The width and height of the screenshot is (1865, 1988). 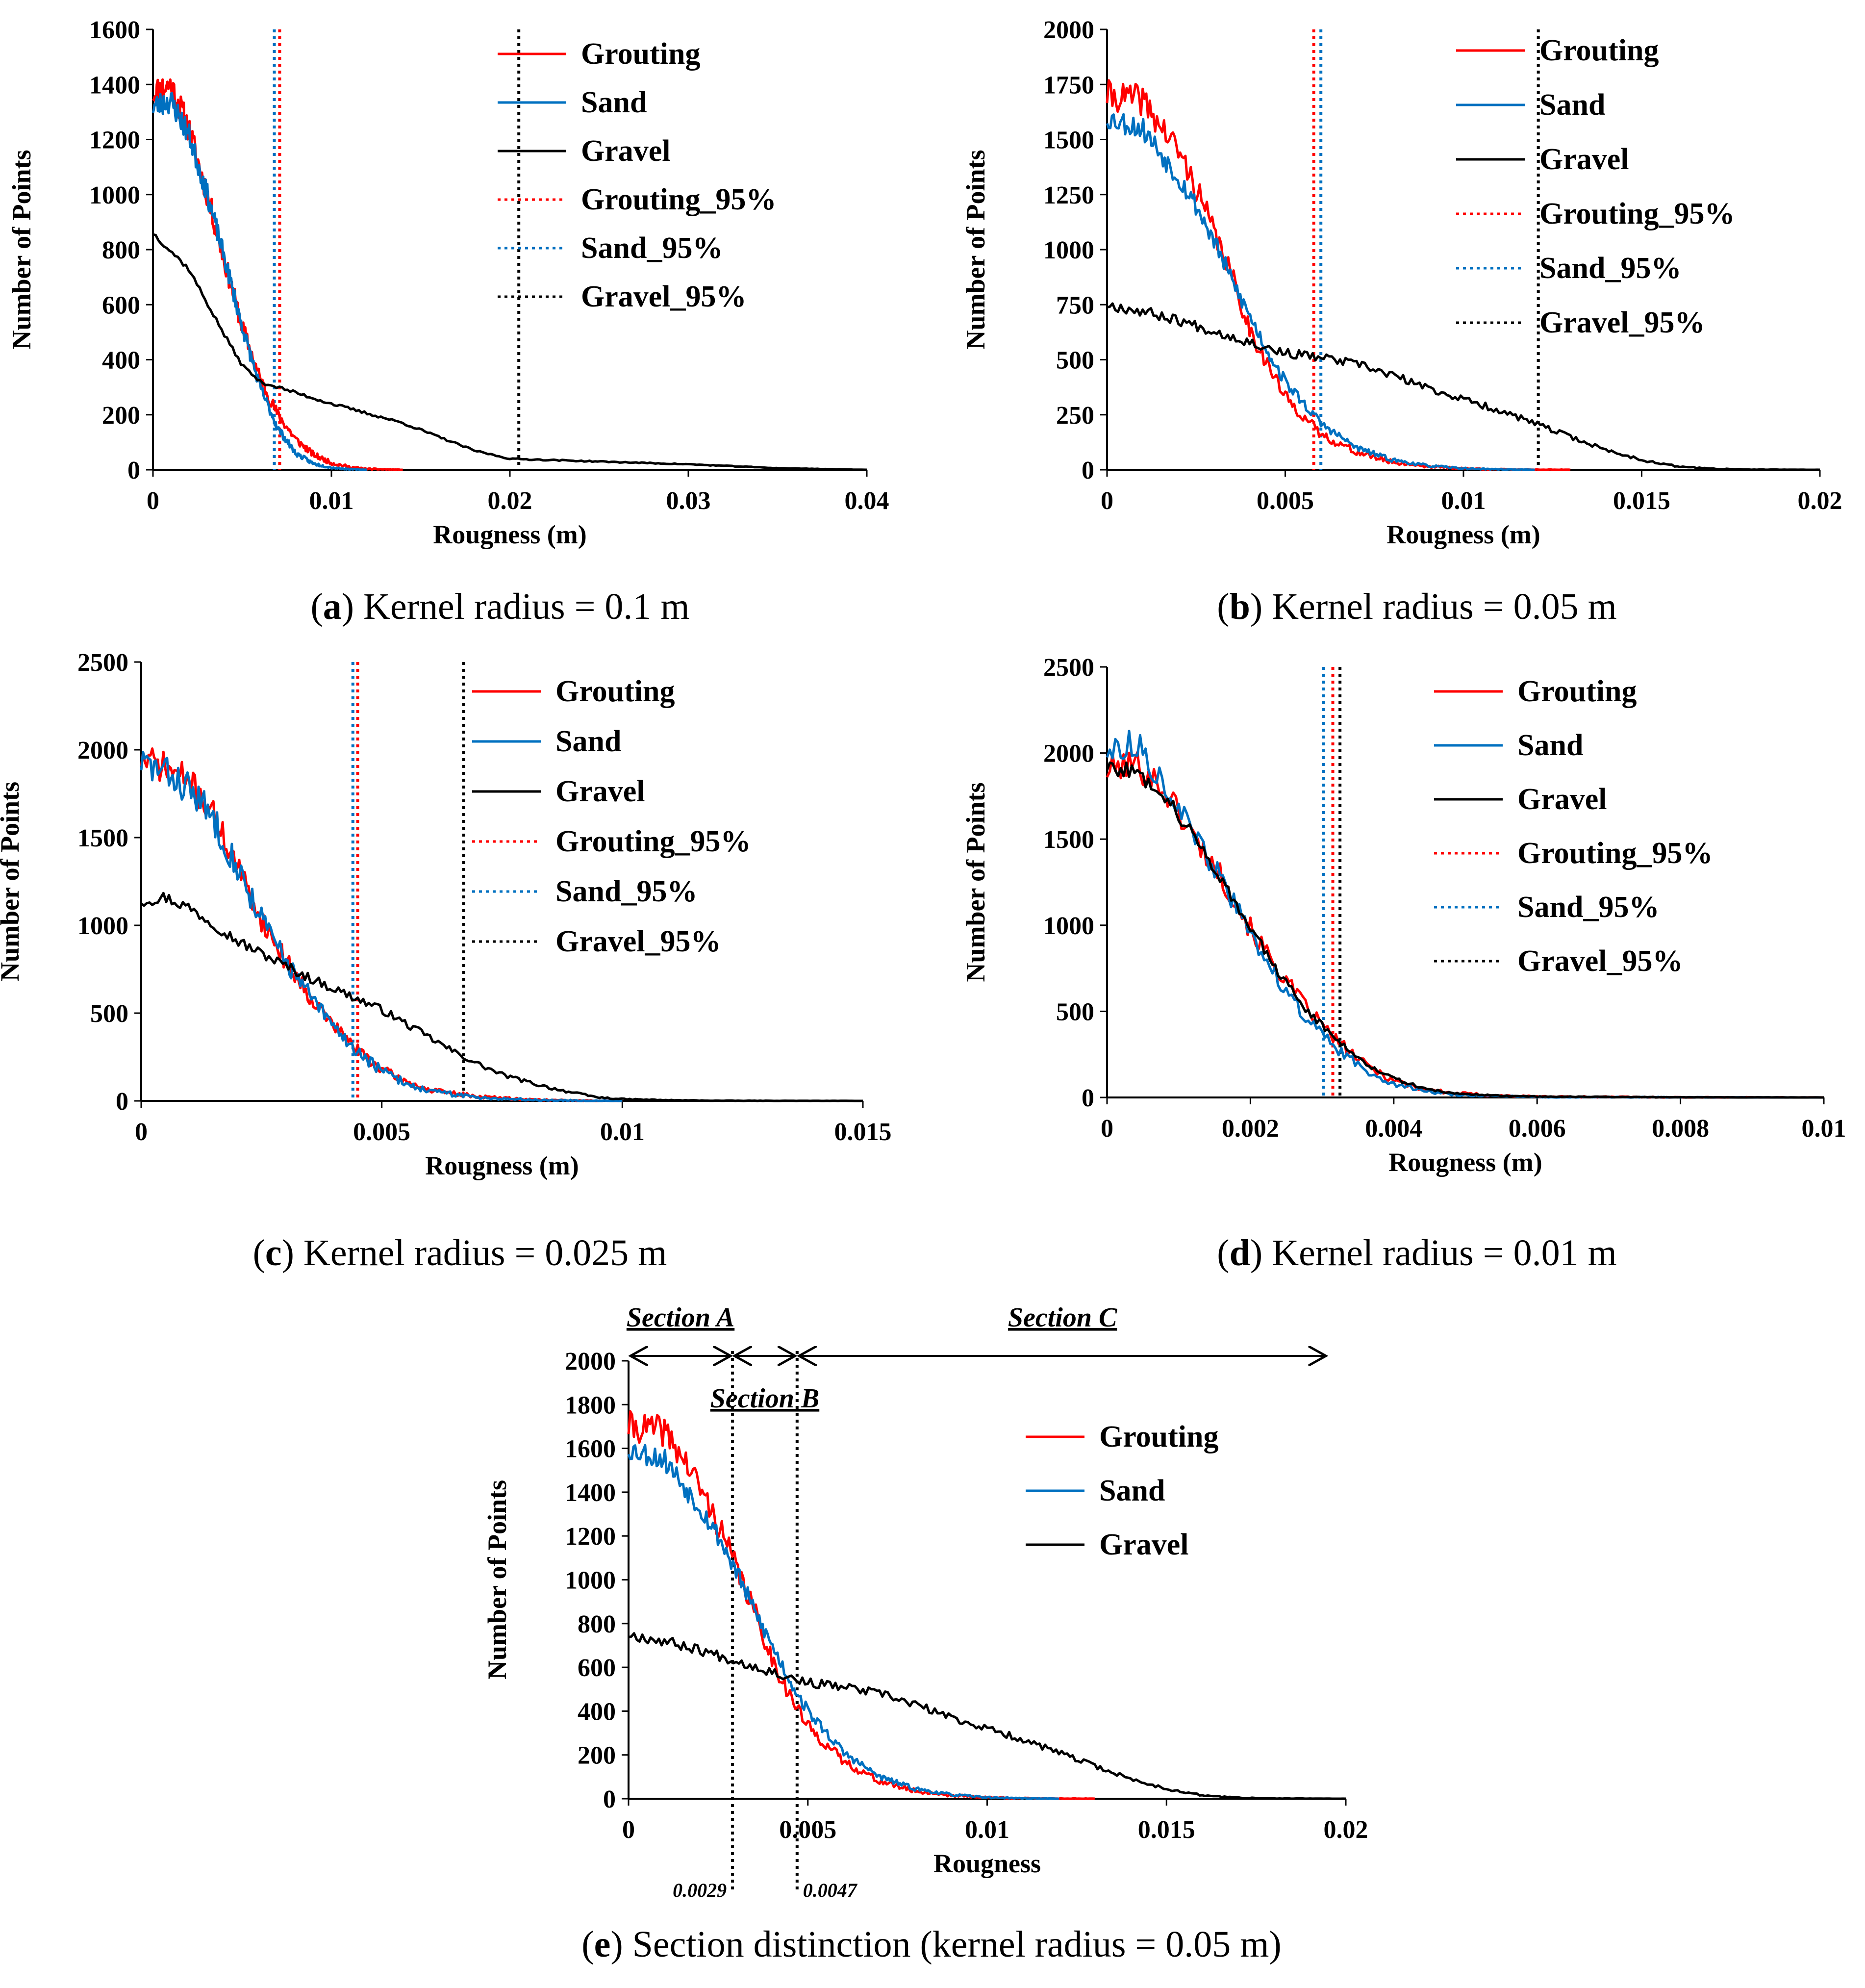 I want to click on y-tick-label: 1500, so click(x=1068, y=840).